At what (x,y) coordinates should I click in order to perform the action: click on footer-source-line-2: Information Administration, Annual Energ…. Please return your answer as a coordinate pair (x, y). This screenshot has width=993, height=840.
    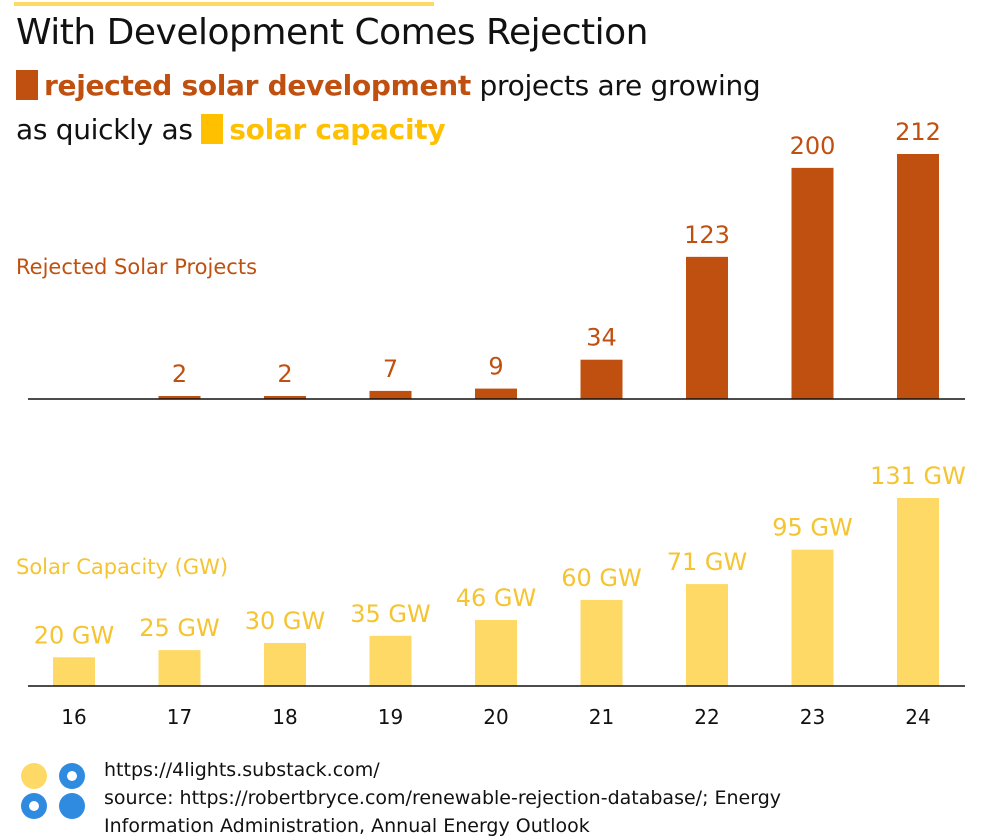
    Looking at the image, I should click on (347, 826).